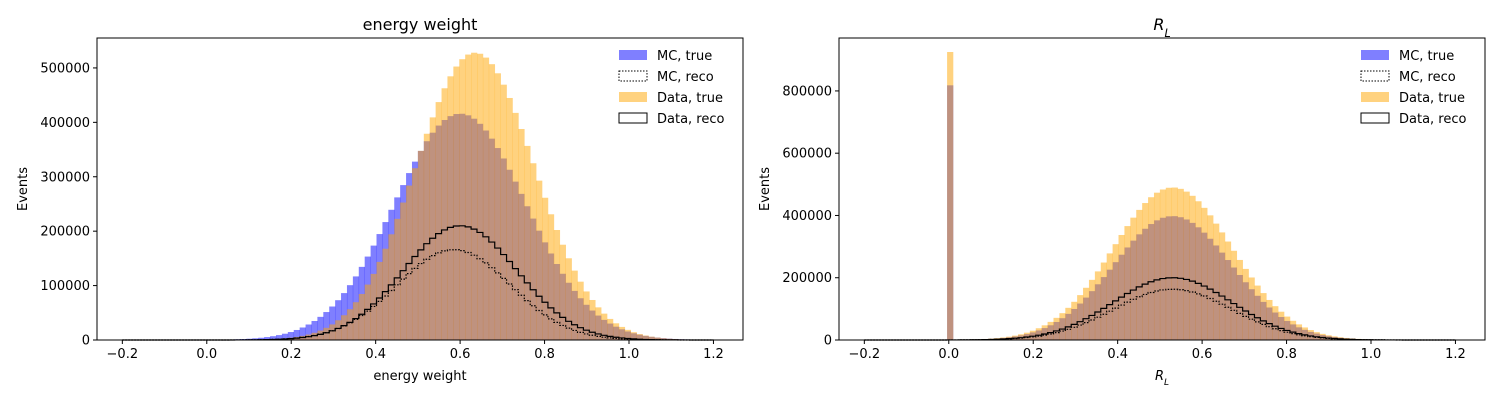  What do you see at coordinates (1455, 354) in the screenshot?
I see `x-tick-label: 1.2` at bounding box center [1455, 354].